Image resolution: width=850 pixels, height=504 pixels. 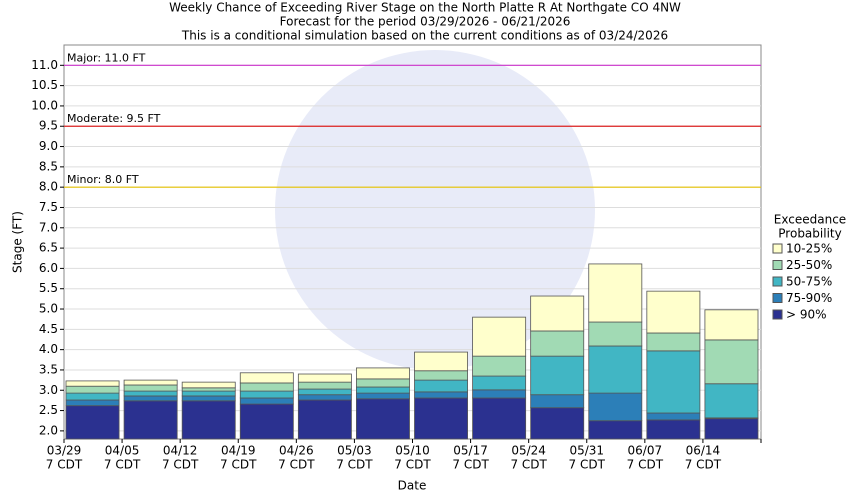 I want to click on legend-label: 50-75%, so click(x=809, y=282).